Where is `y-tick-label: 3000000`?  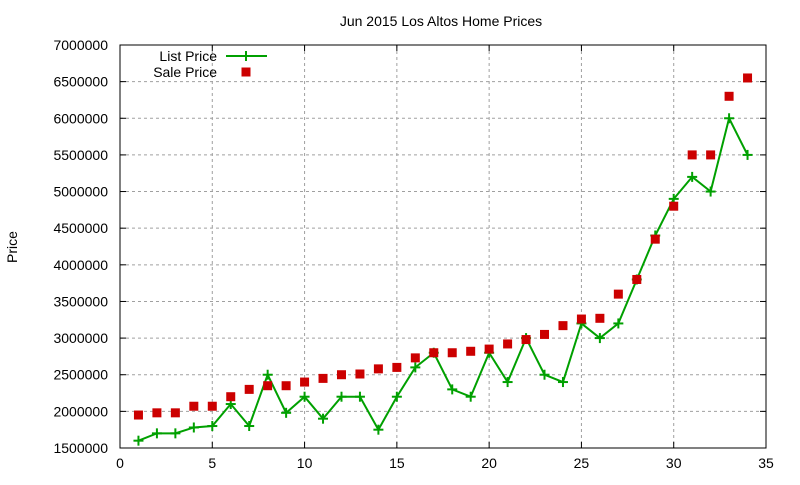 y-tick-label: 3000000 is located at coordinates (80, 338).